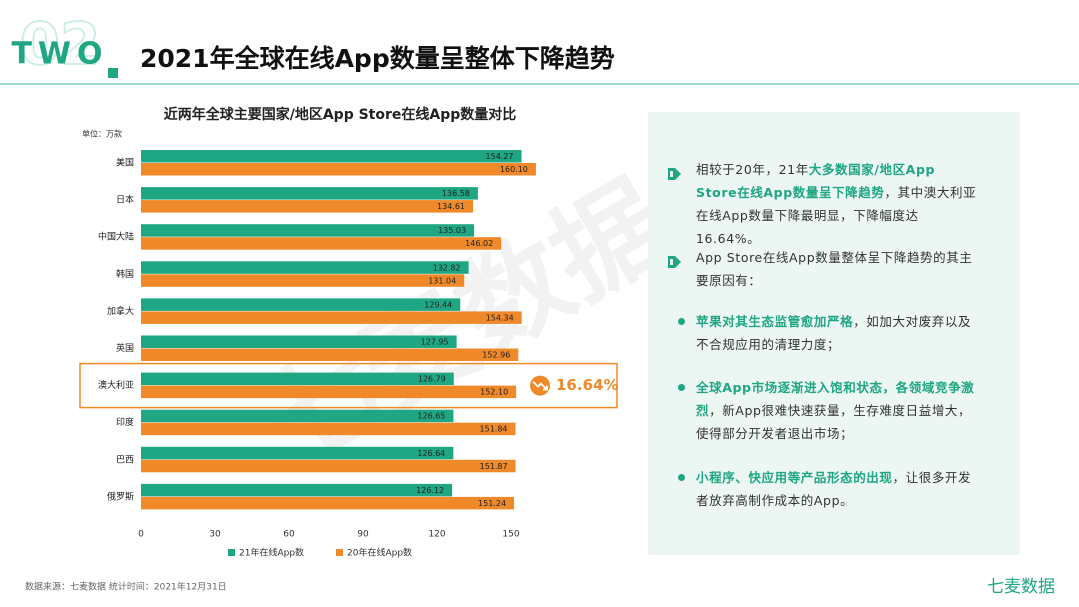 The width and height of the screenshot is (1079, 607). Describe the element at coordinates (120, 311) in the screenshot. I see `y-tick-label: 加拿大` at that location.